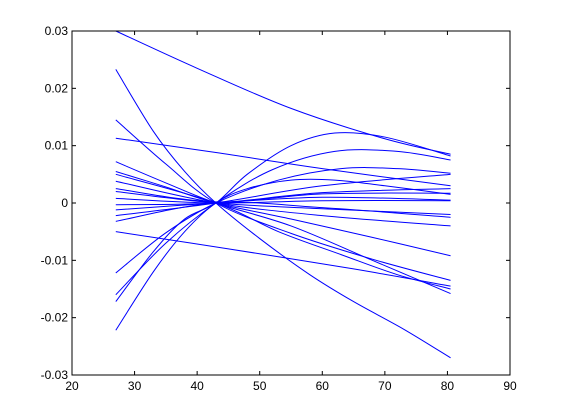  I want to click on x-tick-label: 20, so click(72, 386).